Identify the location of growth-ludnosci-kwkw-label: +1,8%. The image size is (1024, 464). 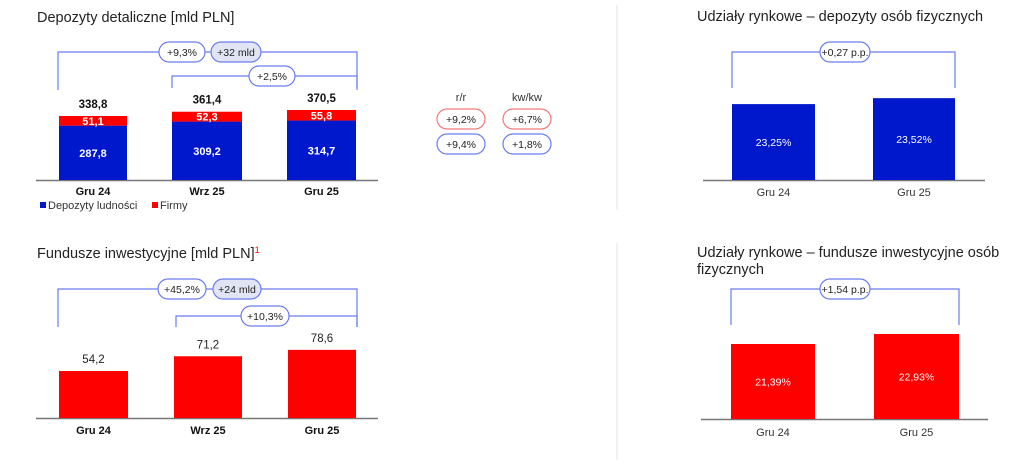
(527, 145).